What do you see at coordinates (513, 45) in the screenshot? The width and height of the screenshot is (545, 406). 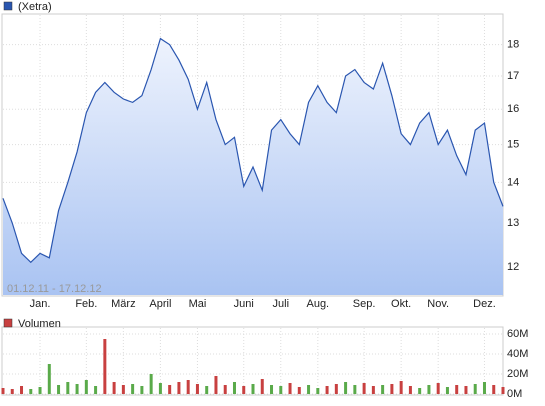 I see `y-tick-label: 18` at bounding box center [513, 45].